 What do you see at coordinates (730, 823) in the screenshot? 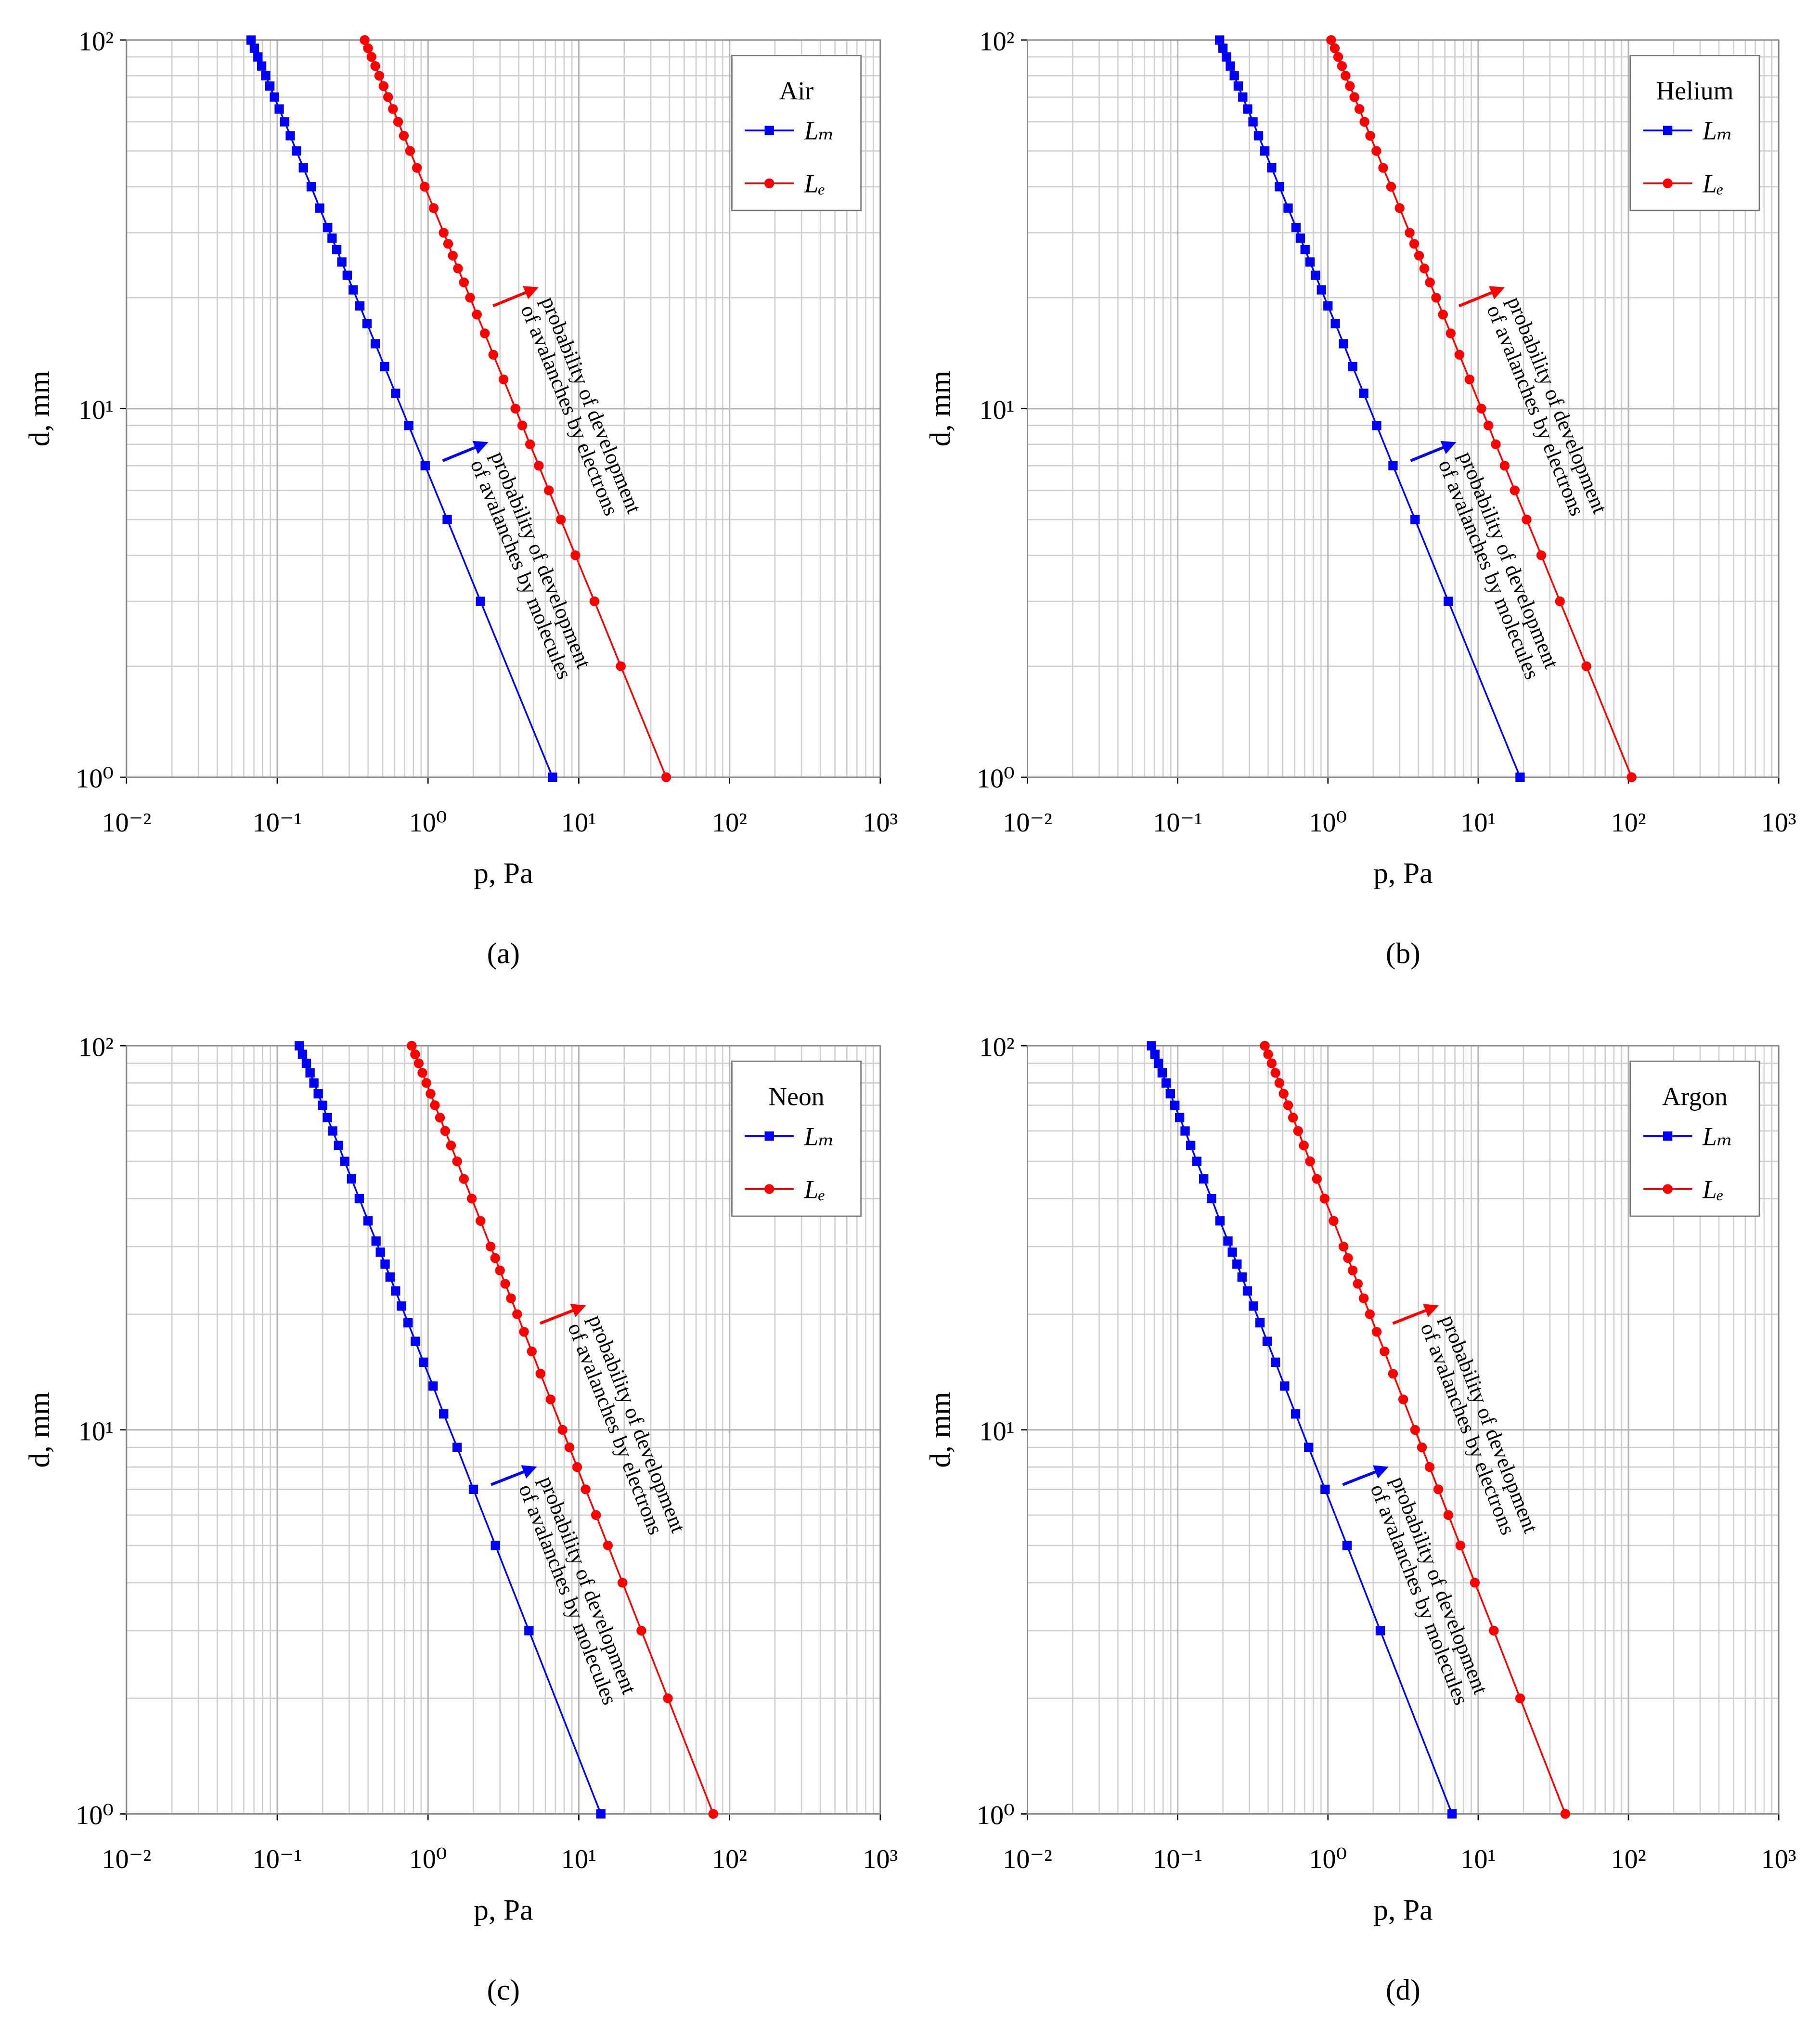
I see `x-tick-label: 10²` at bounding box center [730, 823].